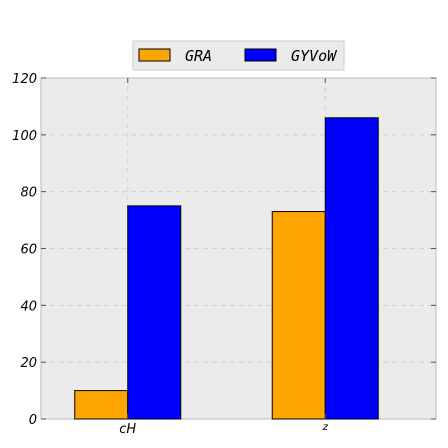  What do you see at coordinates (298, 315) in the screenshot?
I see `bar-GRA-z` at bounding box center [298, 315].